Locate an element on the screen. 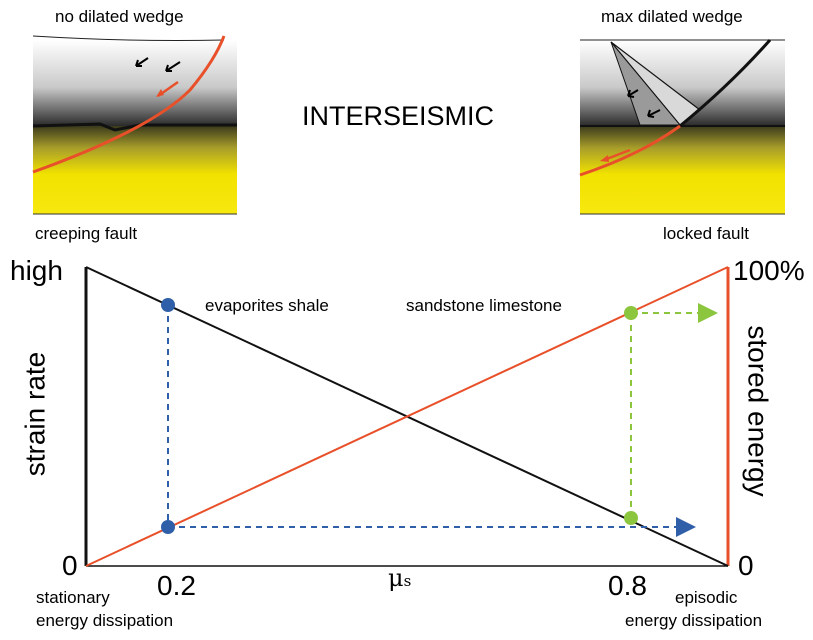  right-inset-arrow-1-icon is located at coordinates (633, 93).